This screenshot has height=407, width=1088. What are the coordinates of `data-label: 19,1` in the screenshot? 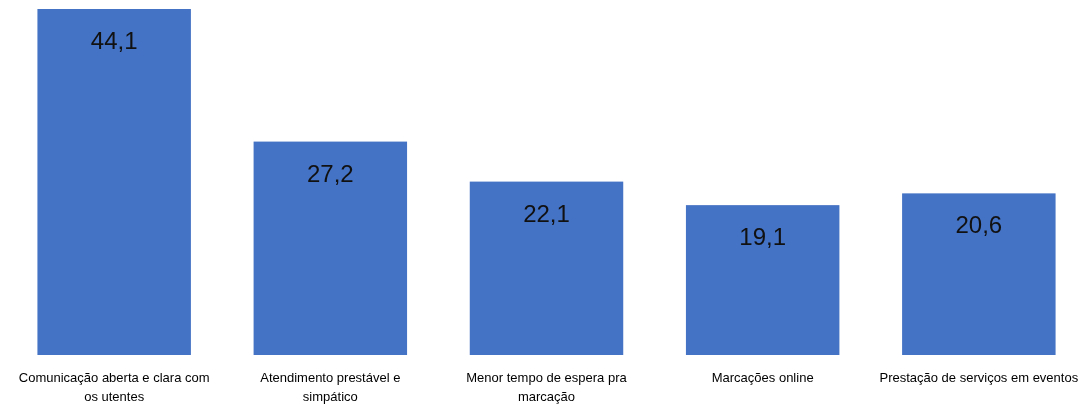 It's located at (763, 237).